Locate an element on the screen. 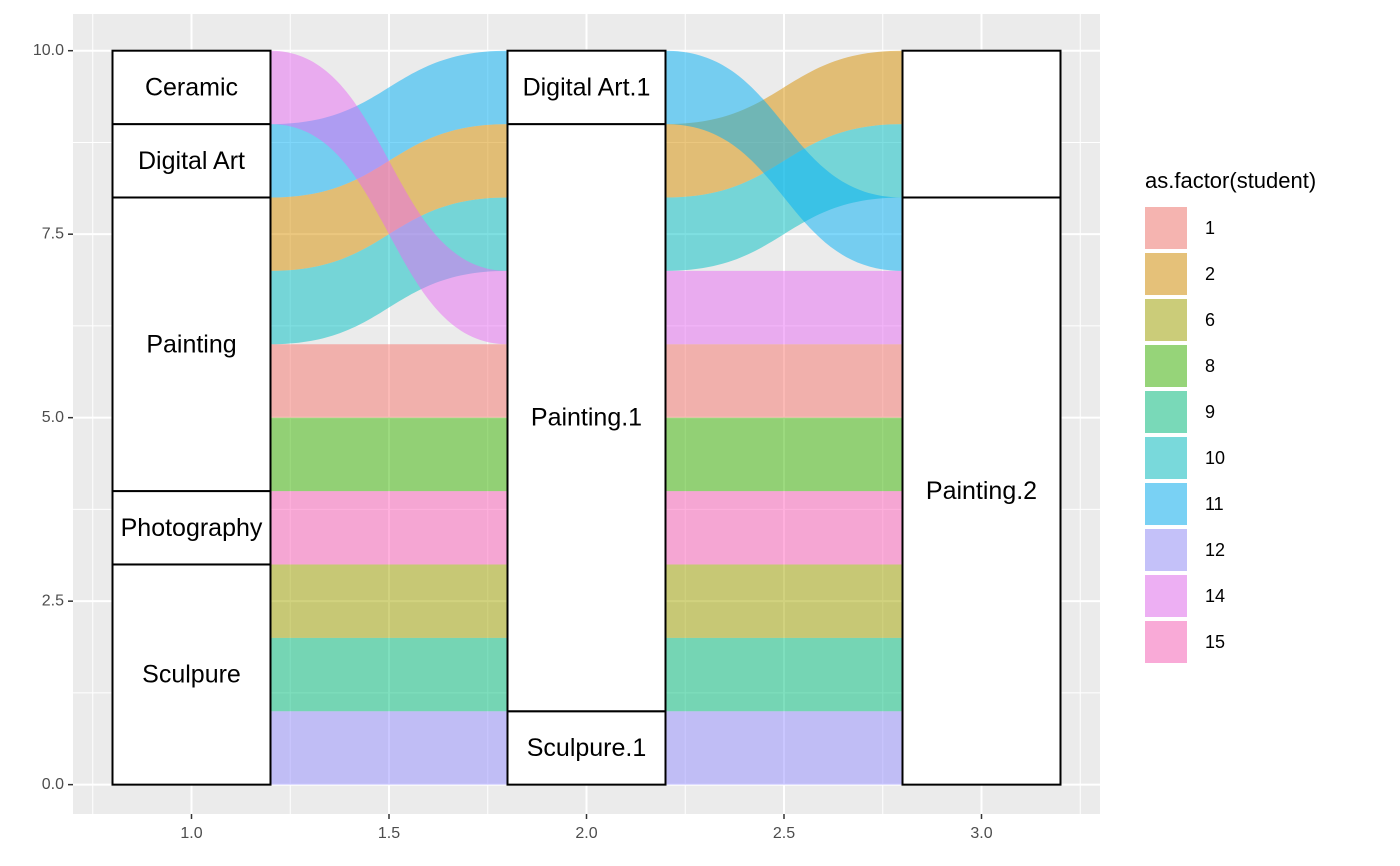 The image size is (1400, 866). legend-label: 12 is located at coordinates (1215, 550).